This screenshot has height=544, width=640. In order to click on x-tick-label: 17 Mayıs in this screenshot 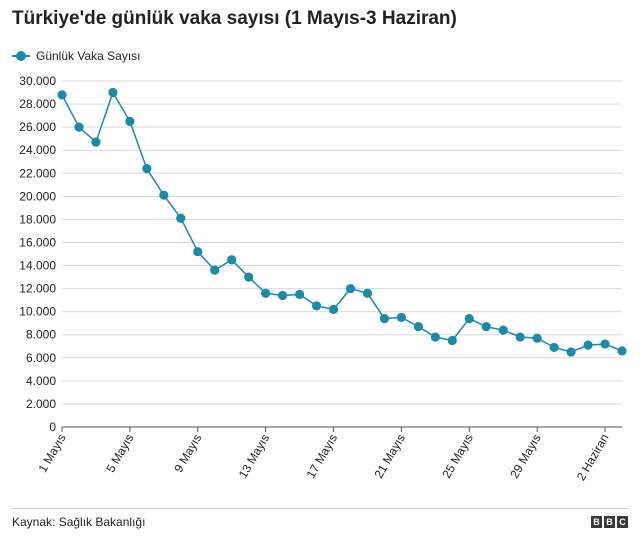, I will do `click(322, 456)`.